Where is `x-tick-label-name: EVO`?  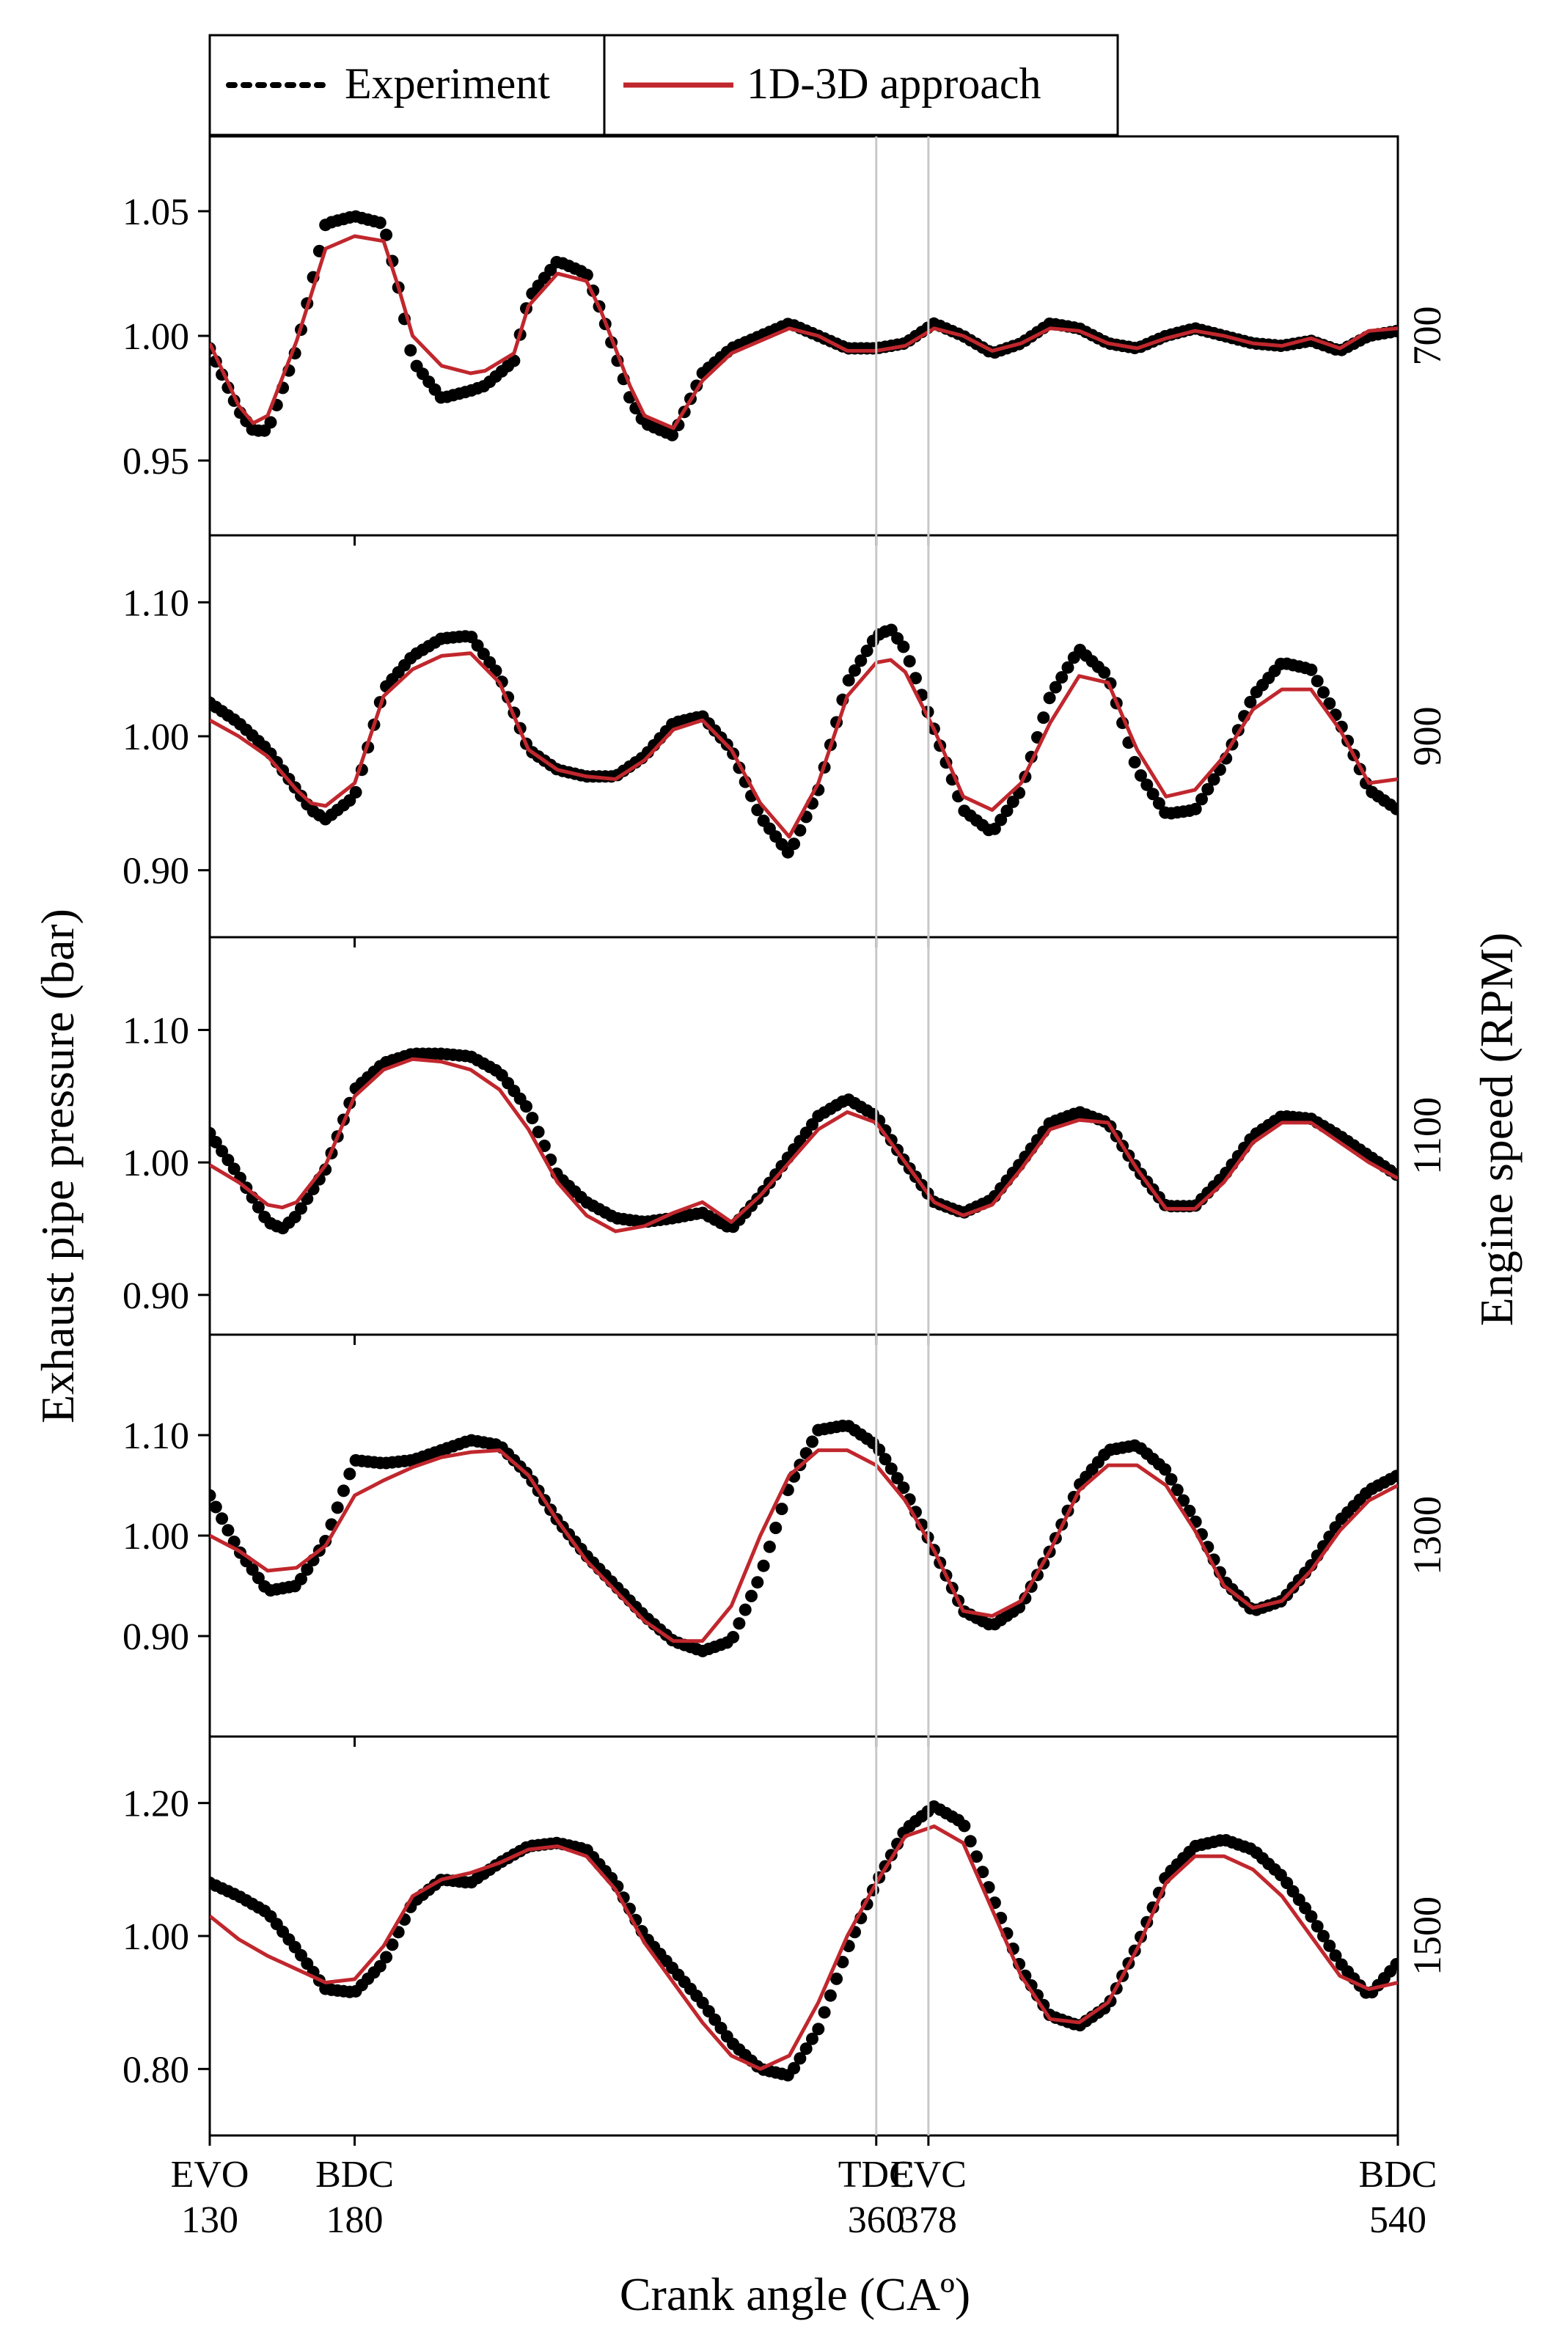
x-tick-label-name: EVO is located at coordinates (210, 2175).